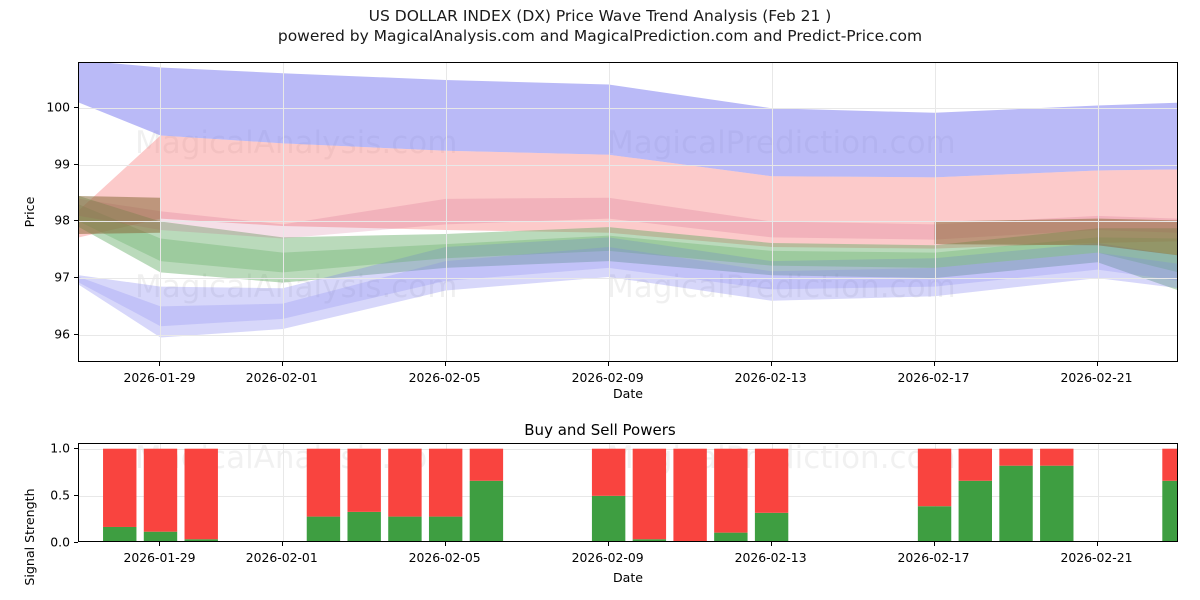  Describe the element at coordinates (933, 557) in the screenshot. I see `x-tick-label: 2026-02-17` at that location.